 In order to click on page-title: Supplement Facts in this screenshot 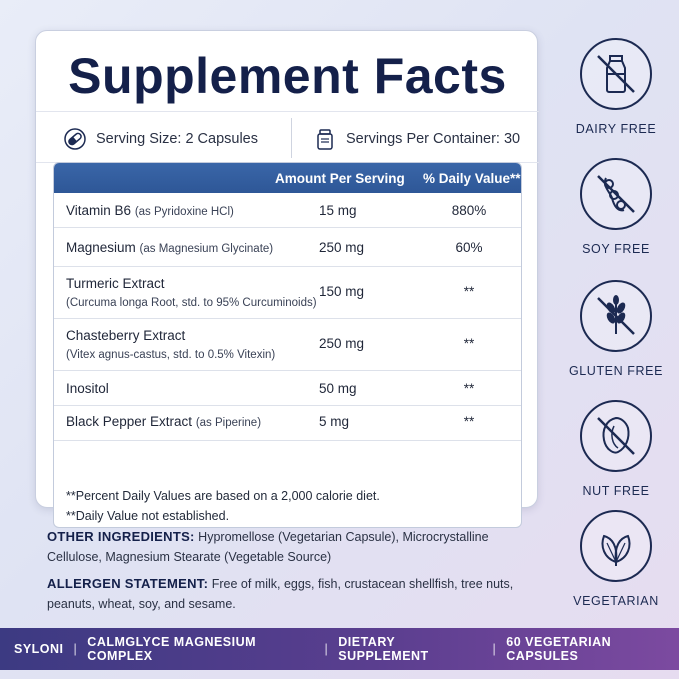, I will do `click(287, 76)`.